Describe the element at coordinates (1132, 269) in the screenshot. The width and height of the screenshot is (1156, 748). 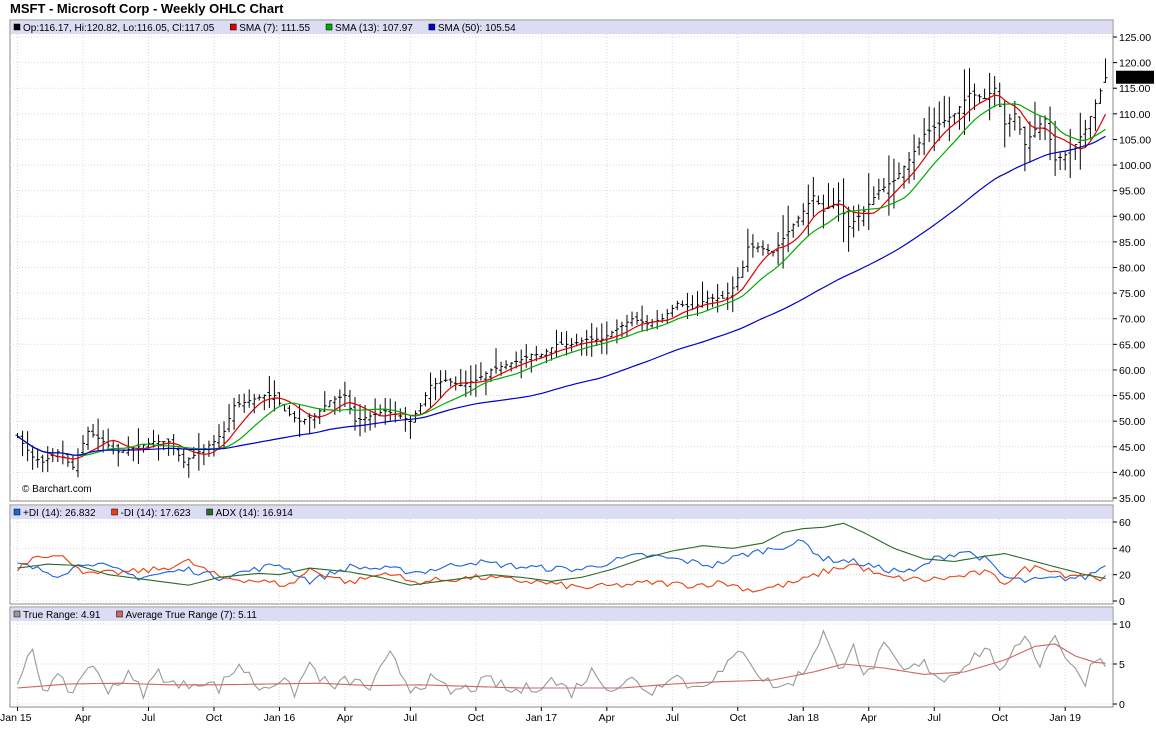
I see `price-panel-tick-label: 80.00` at that location.